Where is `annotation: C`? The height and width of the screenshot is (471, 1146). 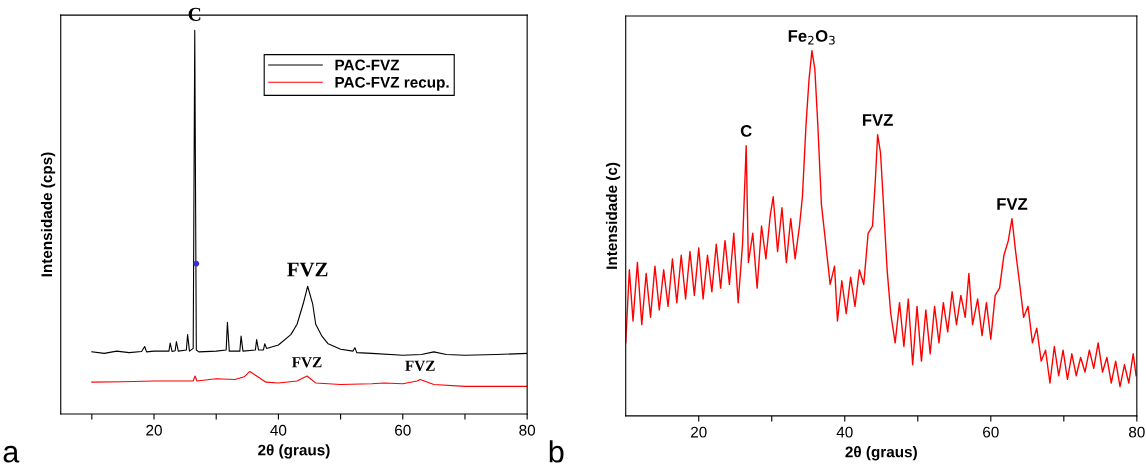 annotation: C is located at coordinates (746, 131).